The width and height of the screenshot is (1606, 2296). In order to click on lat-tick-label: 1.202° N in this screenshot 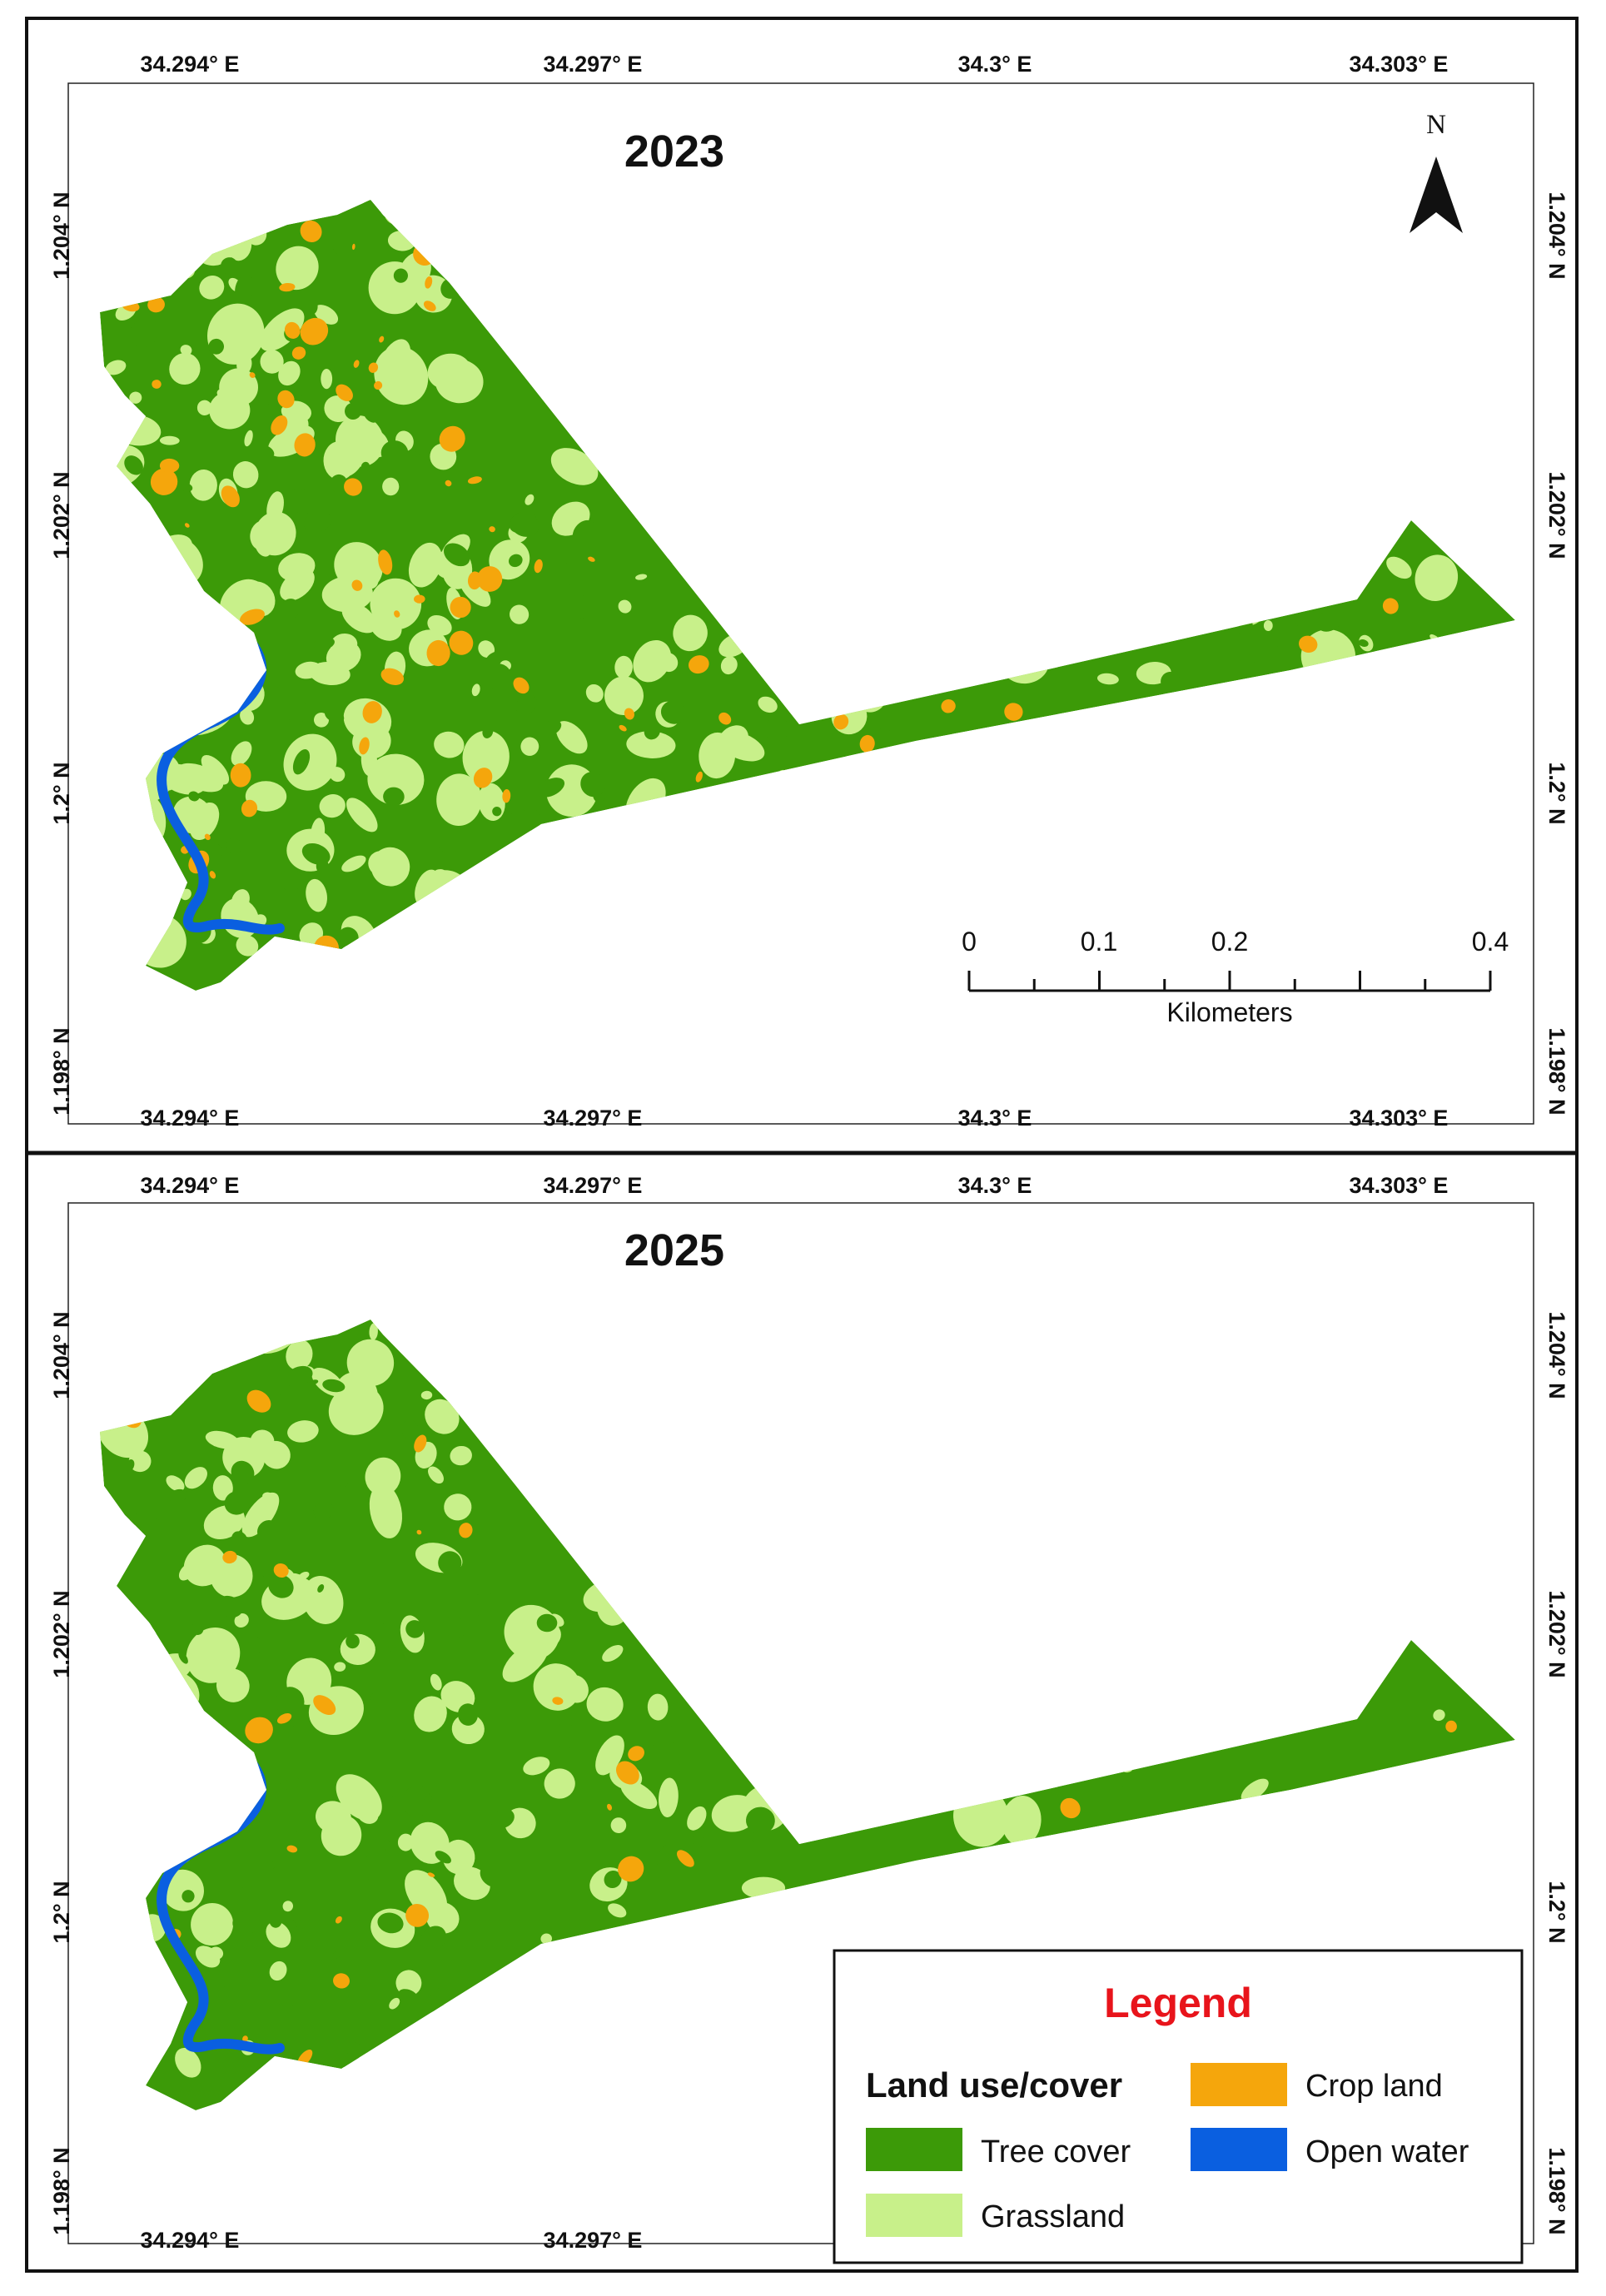, I will do `click(1556, 515)`.